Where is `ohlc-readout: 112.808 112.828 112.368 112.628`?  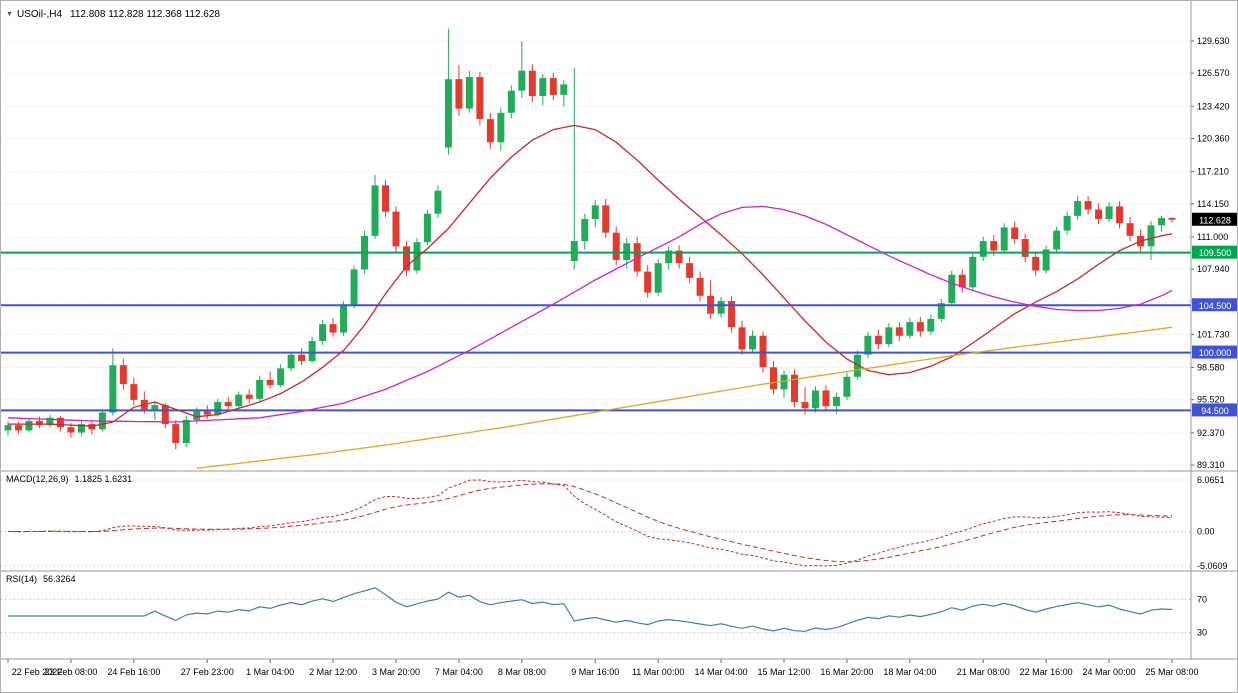
ohlc-readout: 112.808 112.828 112.368 112.628 is located at coordinates (145, 14).